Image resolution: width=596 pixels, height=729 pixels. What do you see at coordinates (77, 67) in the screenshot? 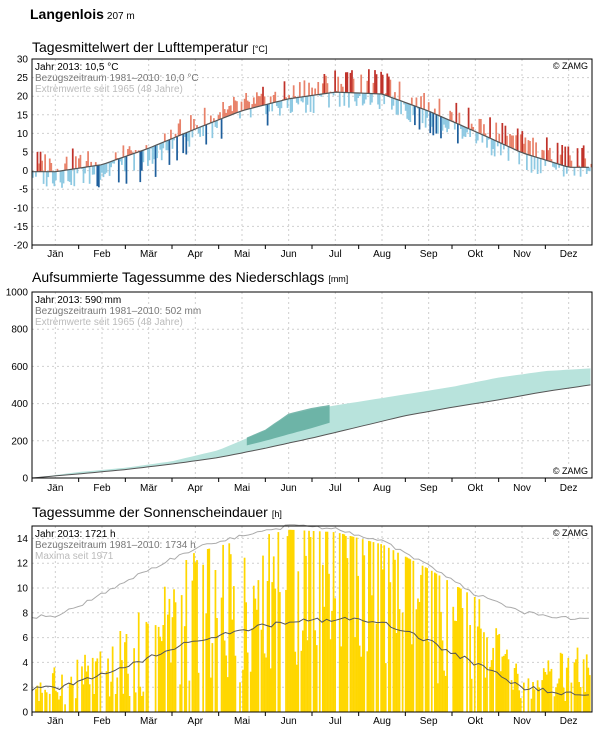
I see `legend-entry: Jahr 2013: 10,5 °C` at bounding box center [77, 67].